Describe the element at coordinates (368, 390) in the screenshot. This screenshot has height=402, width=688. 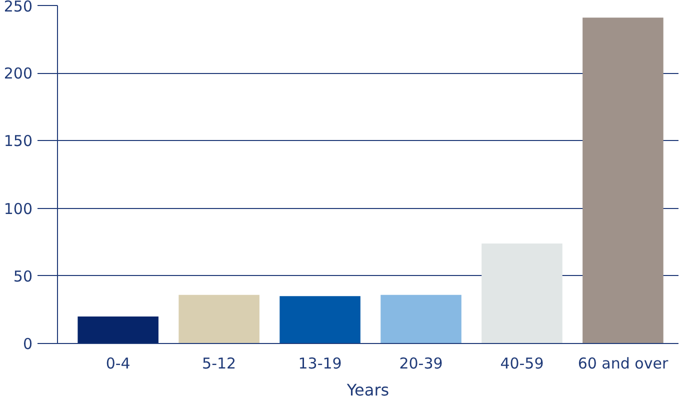
I see `x-axis-title: Years` at that location.